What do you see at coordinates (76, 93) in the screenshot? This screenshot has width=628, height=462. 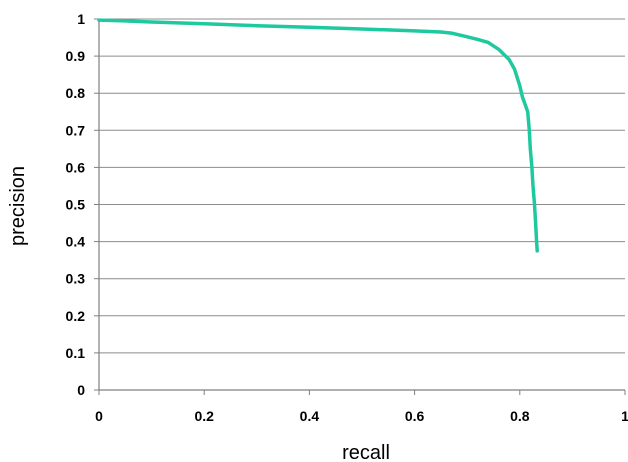 I see `y-tick-label-8: 0.8` at bounding box center [76, 93].